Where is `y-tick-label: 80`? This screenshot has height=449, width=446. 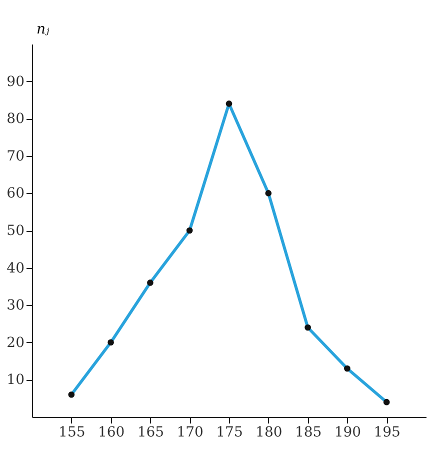
y-tick-label: 80 is located at coordinates (15, 119).